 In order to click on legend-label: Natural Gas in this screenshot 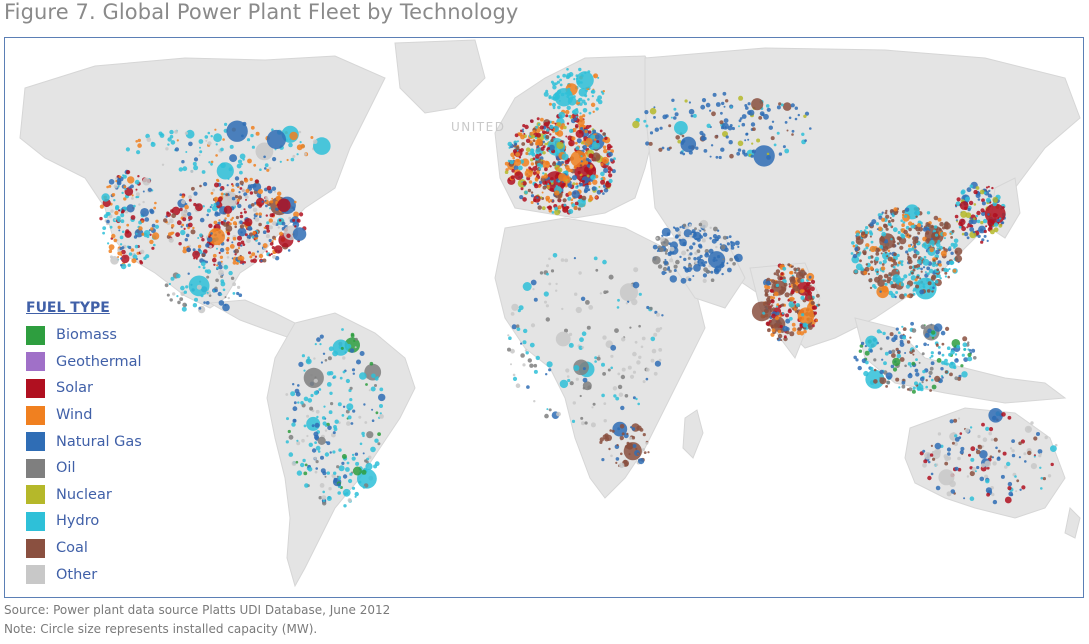, I will do `click(99, 441)`.